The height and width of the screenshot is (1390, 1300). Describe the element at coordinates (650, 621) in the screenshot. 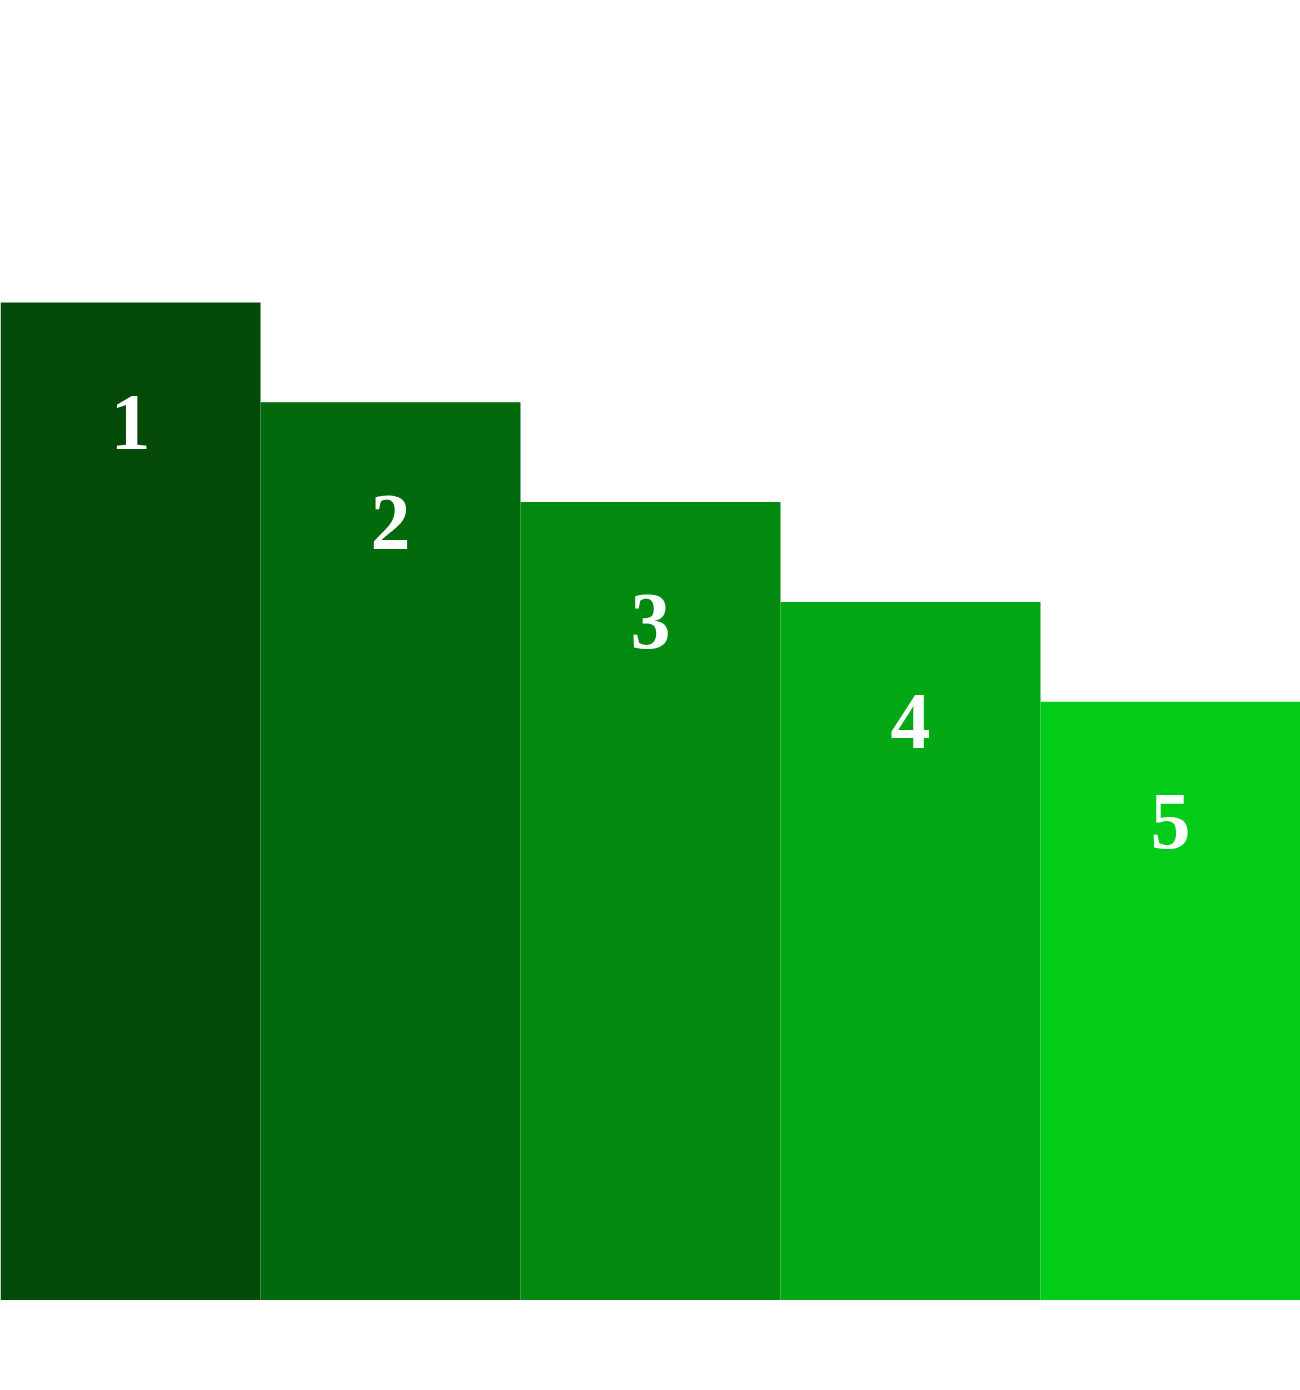

I see `x-tick-label: 3` at that location.